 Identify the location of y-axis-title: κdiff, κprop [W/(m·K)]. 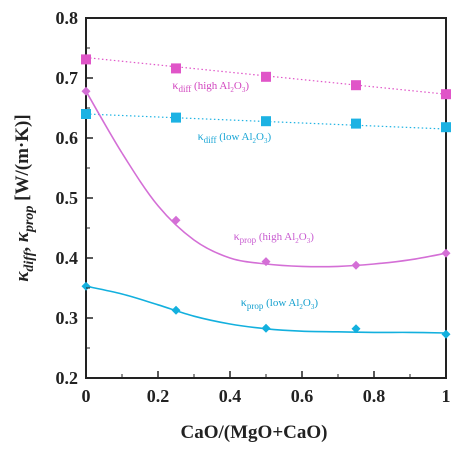
(24, 197).